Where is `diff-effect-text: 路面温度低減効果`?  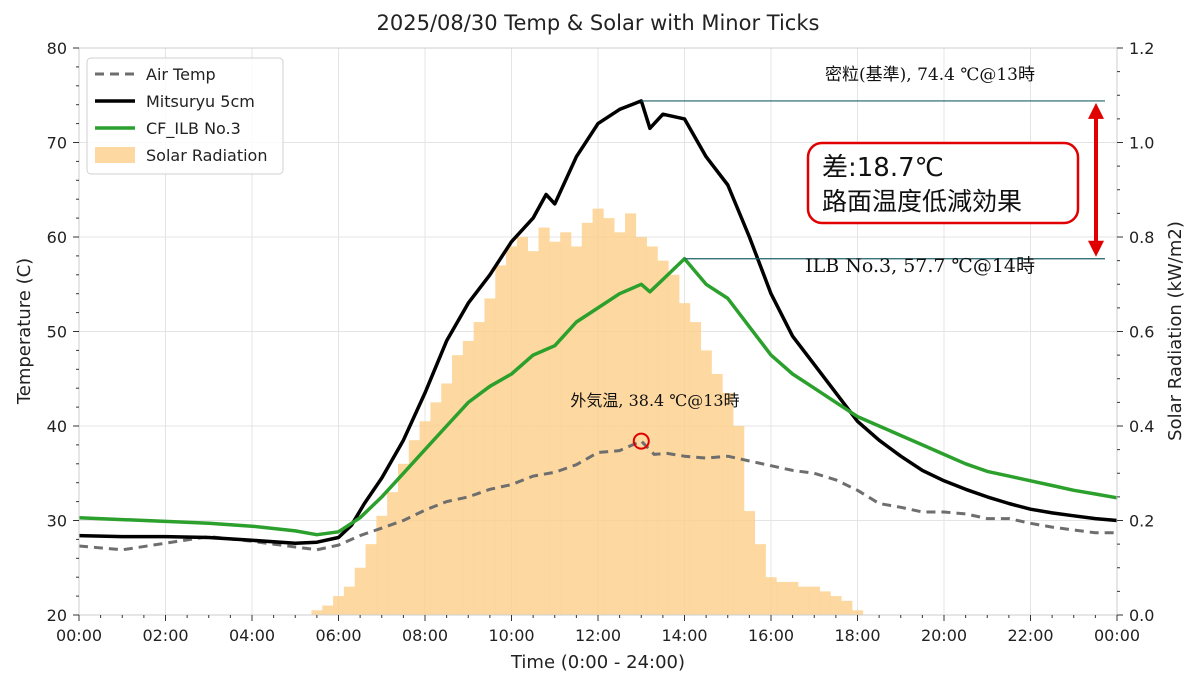 diff-effect-text: 路面温度低減効果 is located at coordinates (922, 201).